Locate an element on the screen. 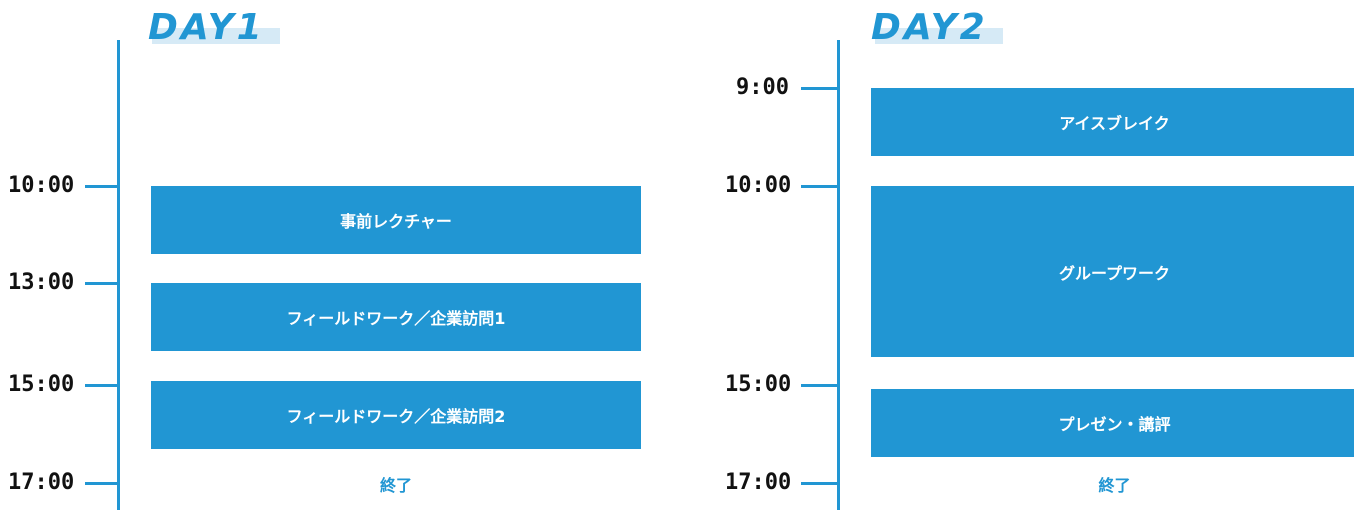 This screenshot has width=1354, height=510. day1-title-wrap: DAY1 is located at coordinates (214, 28).